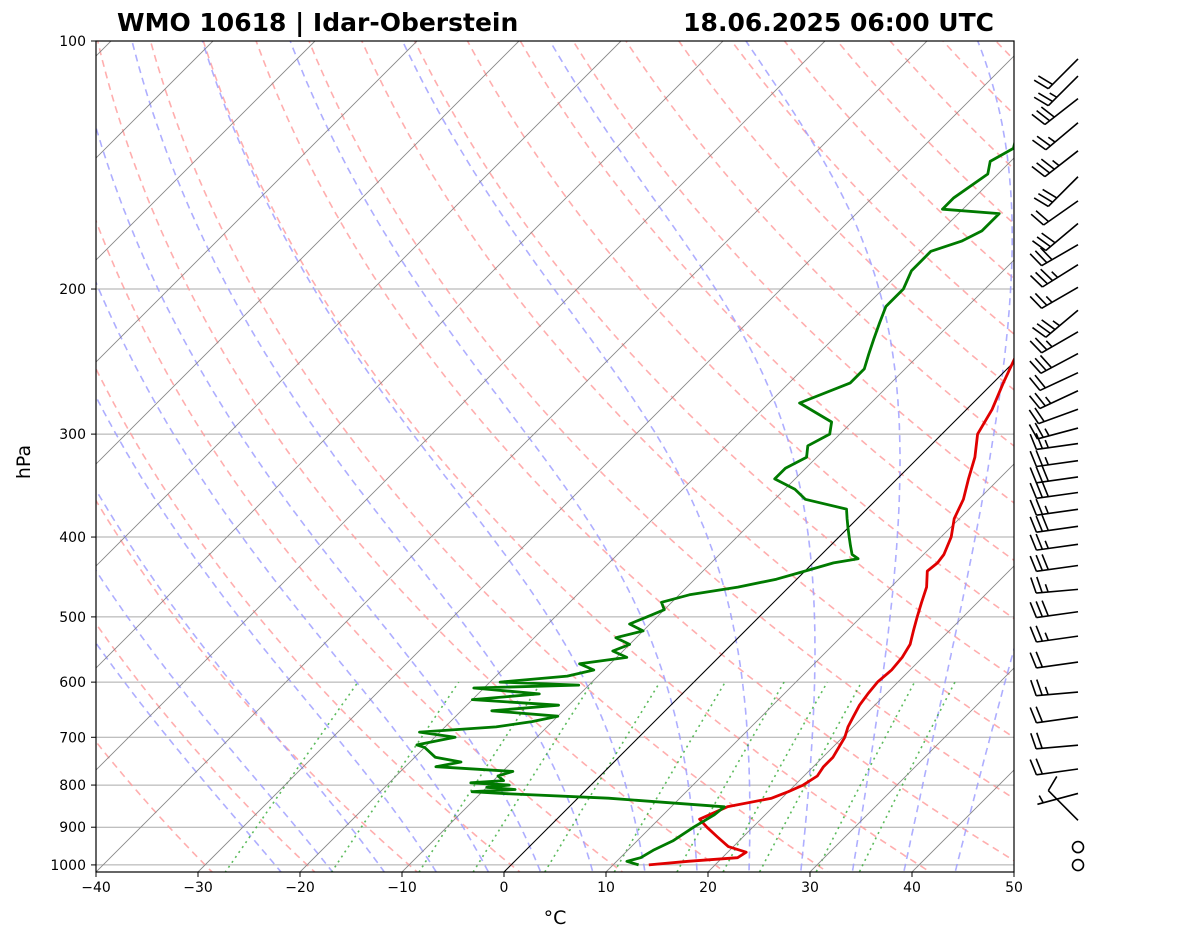  What do you see at coordinates (73, 454) in the screenshot?
I see `y-axis: 1000 900 800 700 600 500 400 300 200 100` at bounding box center [73, 454].